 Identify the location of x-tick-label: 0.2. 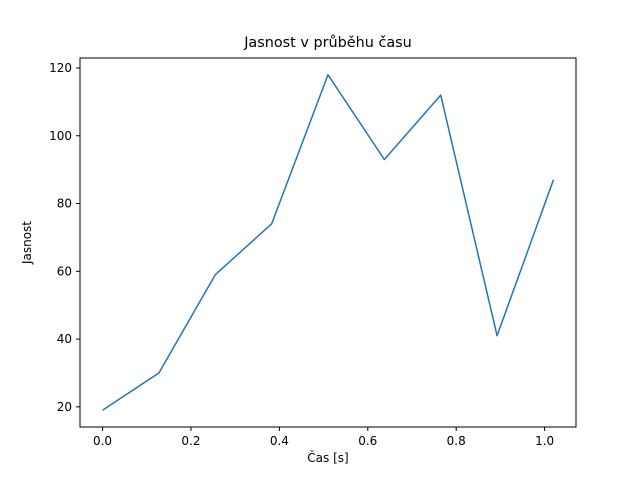
(190, 441).